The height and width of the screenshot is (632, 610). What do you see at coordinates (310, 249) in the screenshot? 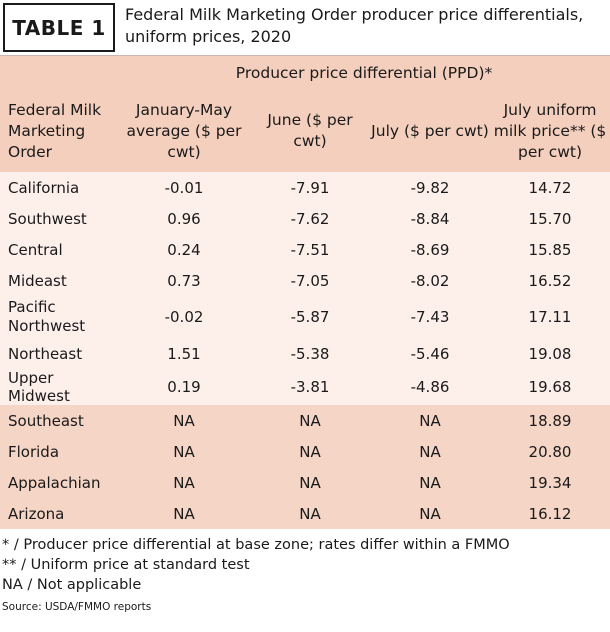
I see `cell-june: -7.51` at bounding box center [310, 249].